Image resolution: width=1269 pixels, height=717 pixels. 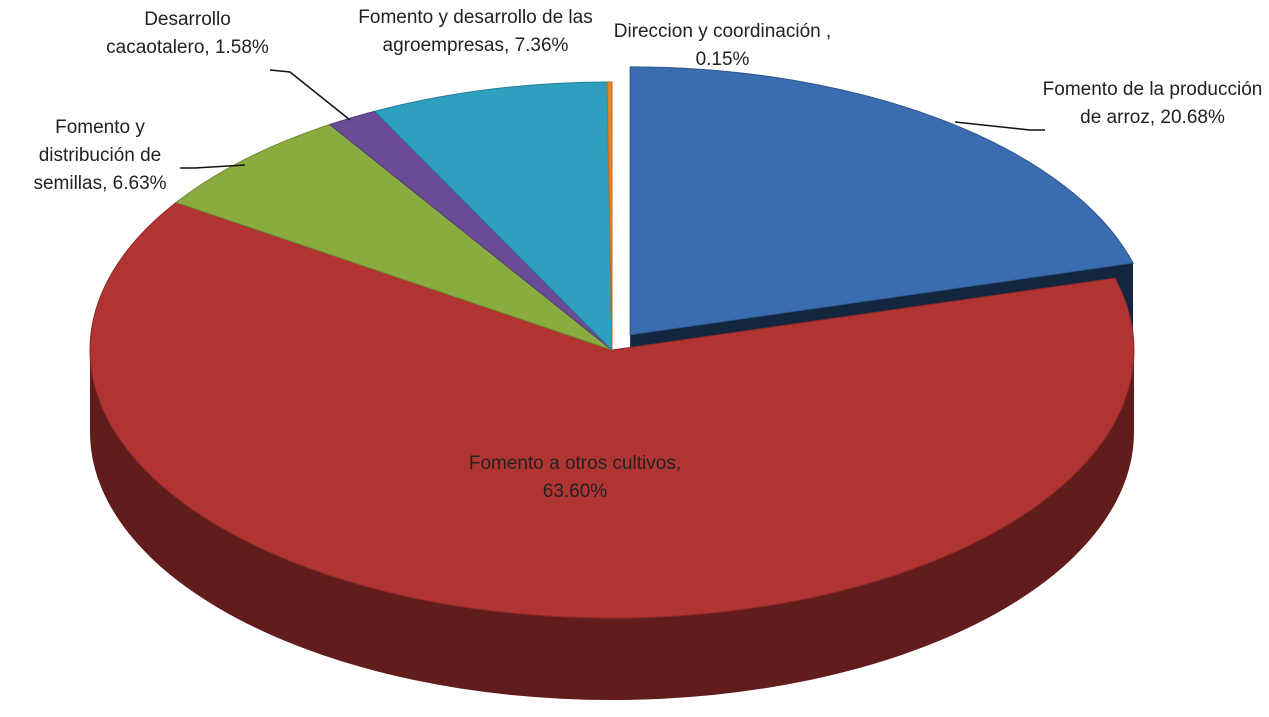 What do you see at coordinates (722, 31) in the screenshot?
I see `category-label: Direccion y coordinación ,` at bounding box center [722, 31].